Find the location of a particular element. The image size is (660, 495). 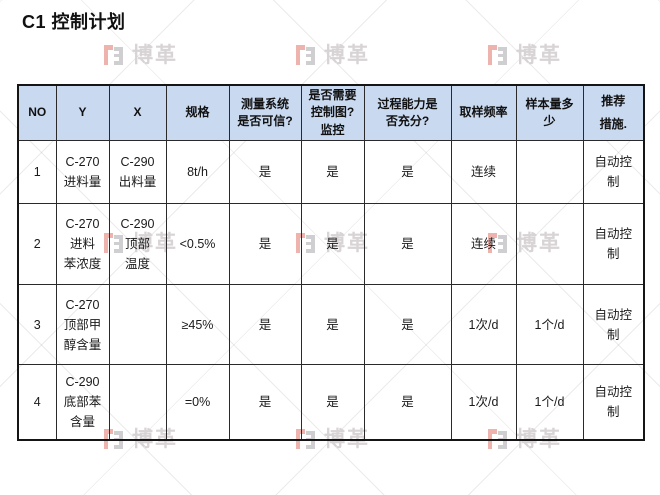

cell-no: 2 is located at coordinates (37, 244).